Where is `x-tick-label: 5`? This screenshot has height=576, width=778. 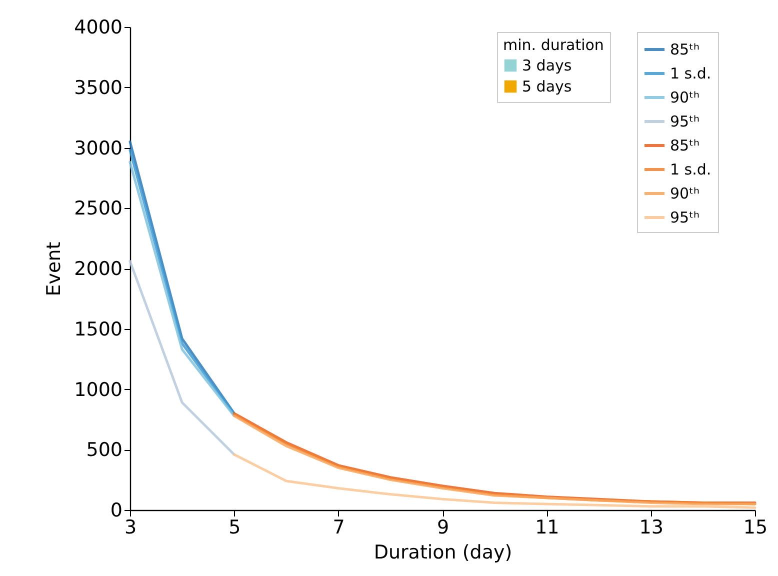
x-tick-label: 5 is located at coordinates (234, 527).